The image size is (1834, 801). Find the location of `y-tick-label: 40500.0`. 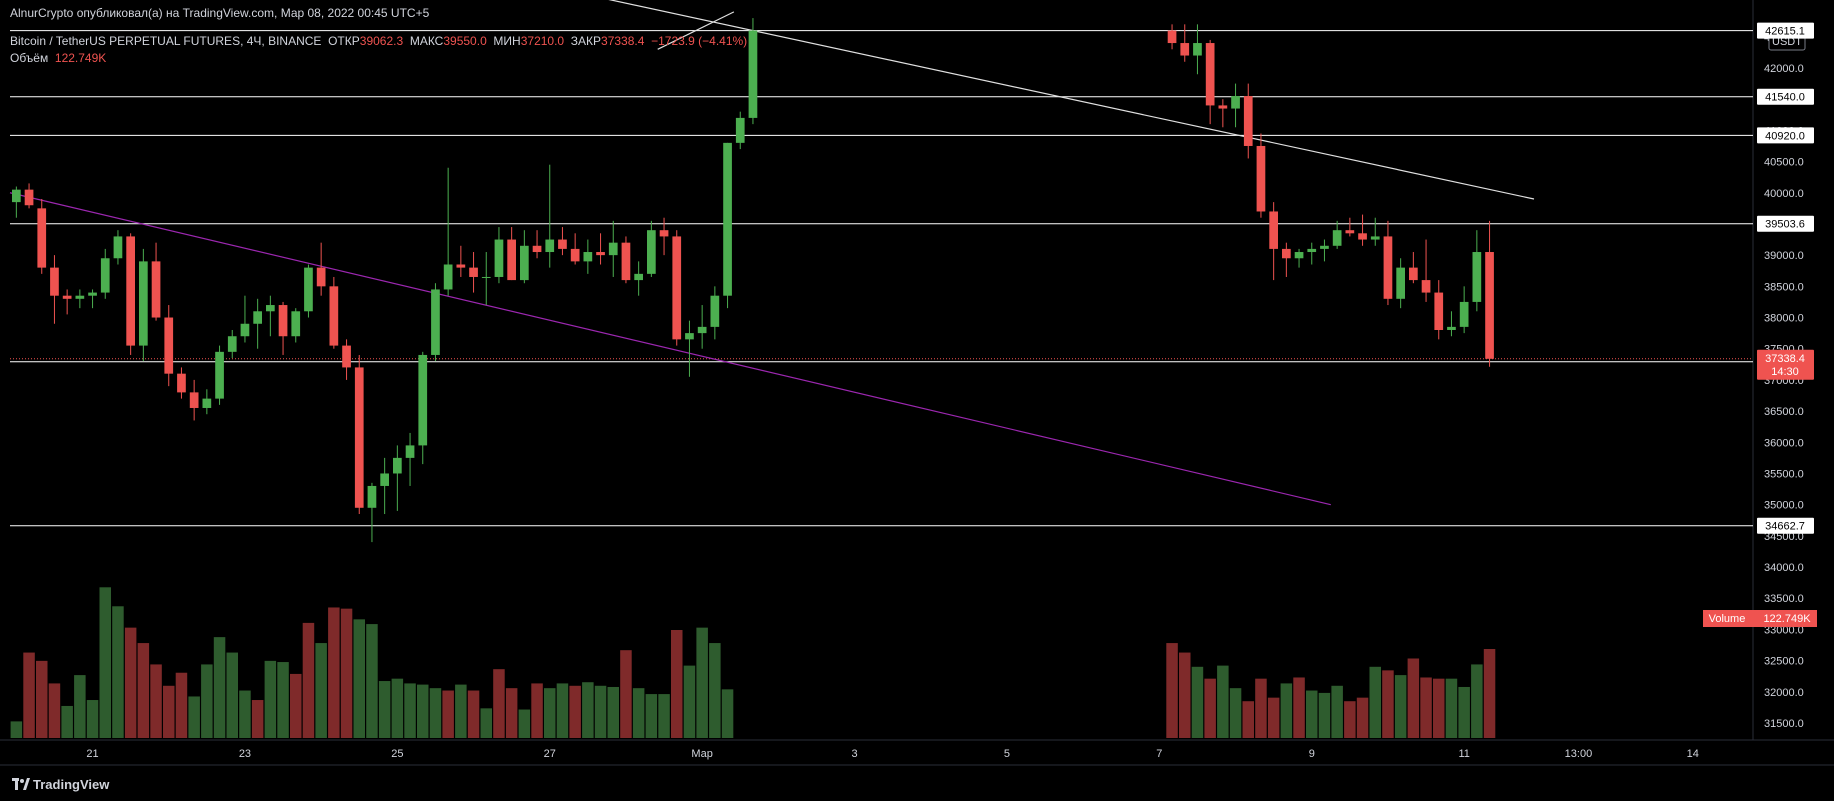

y-tick-label: 40500.0 is located at coordinates (1784, 163).